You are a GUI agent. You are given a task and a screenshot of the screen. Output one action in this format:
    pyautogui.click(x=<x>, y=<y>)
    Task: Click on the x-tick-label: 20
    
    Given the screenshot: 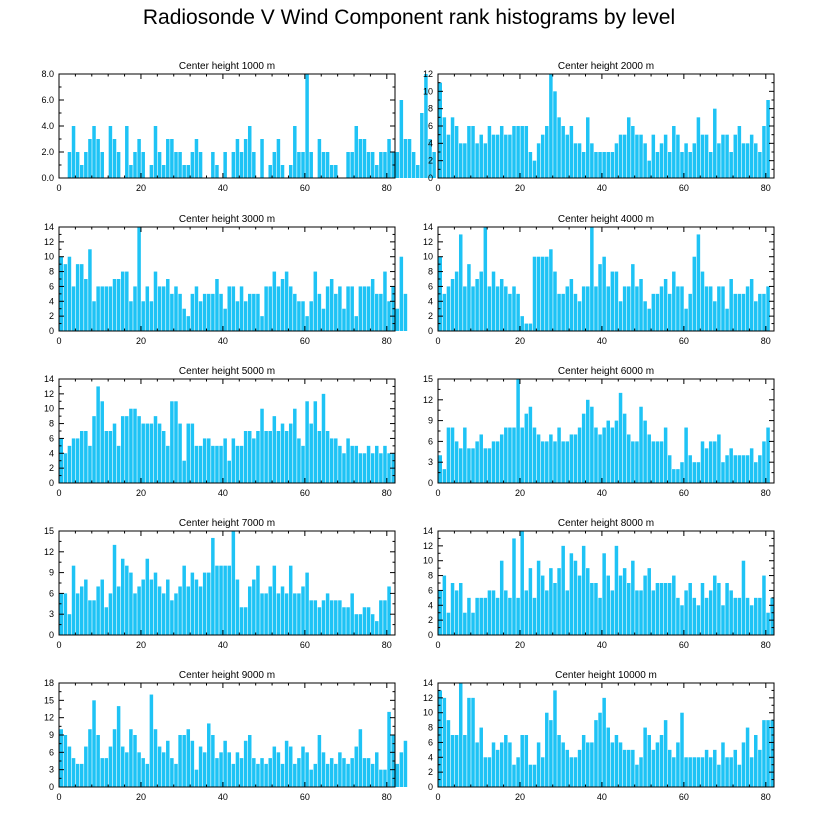 What is the action you would take?
    pyautogui.click(x=520, y=493)
    